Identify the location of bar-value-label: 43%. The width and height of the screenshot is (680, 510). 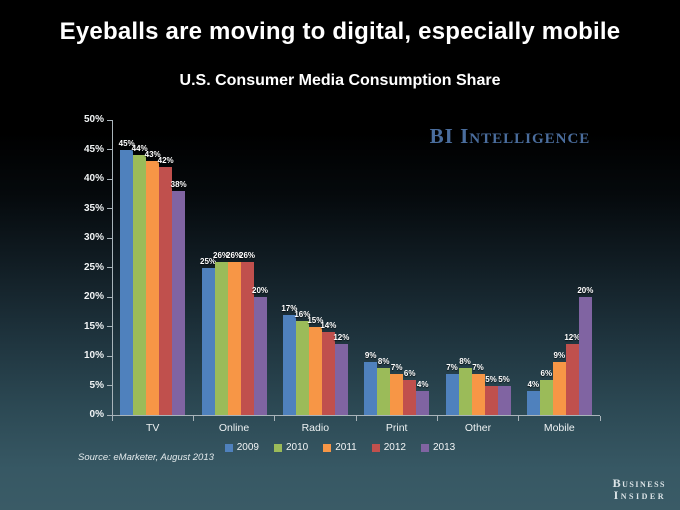
(152, 155).